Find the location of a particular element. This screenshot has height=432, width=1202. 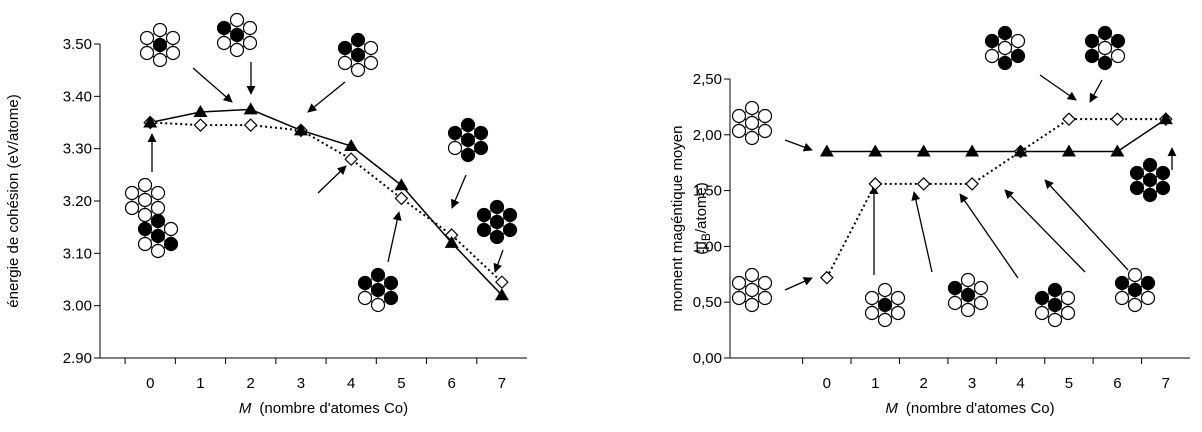

y-tick-label: 2,50 is located at coordinates (707, 79).